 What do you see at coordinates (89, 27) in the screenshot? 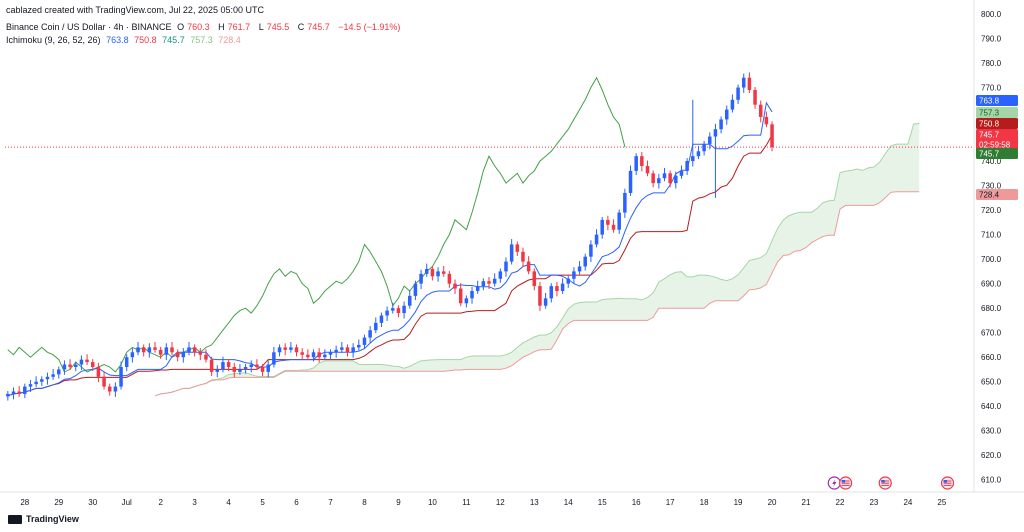
I see `symbol-title: Binance Coin / US Dollar · 4h · BINANCE` at bounding box center [89, 27].